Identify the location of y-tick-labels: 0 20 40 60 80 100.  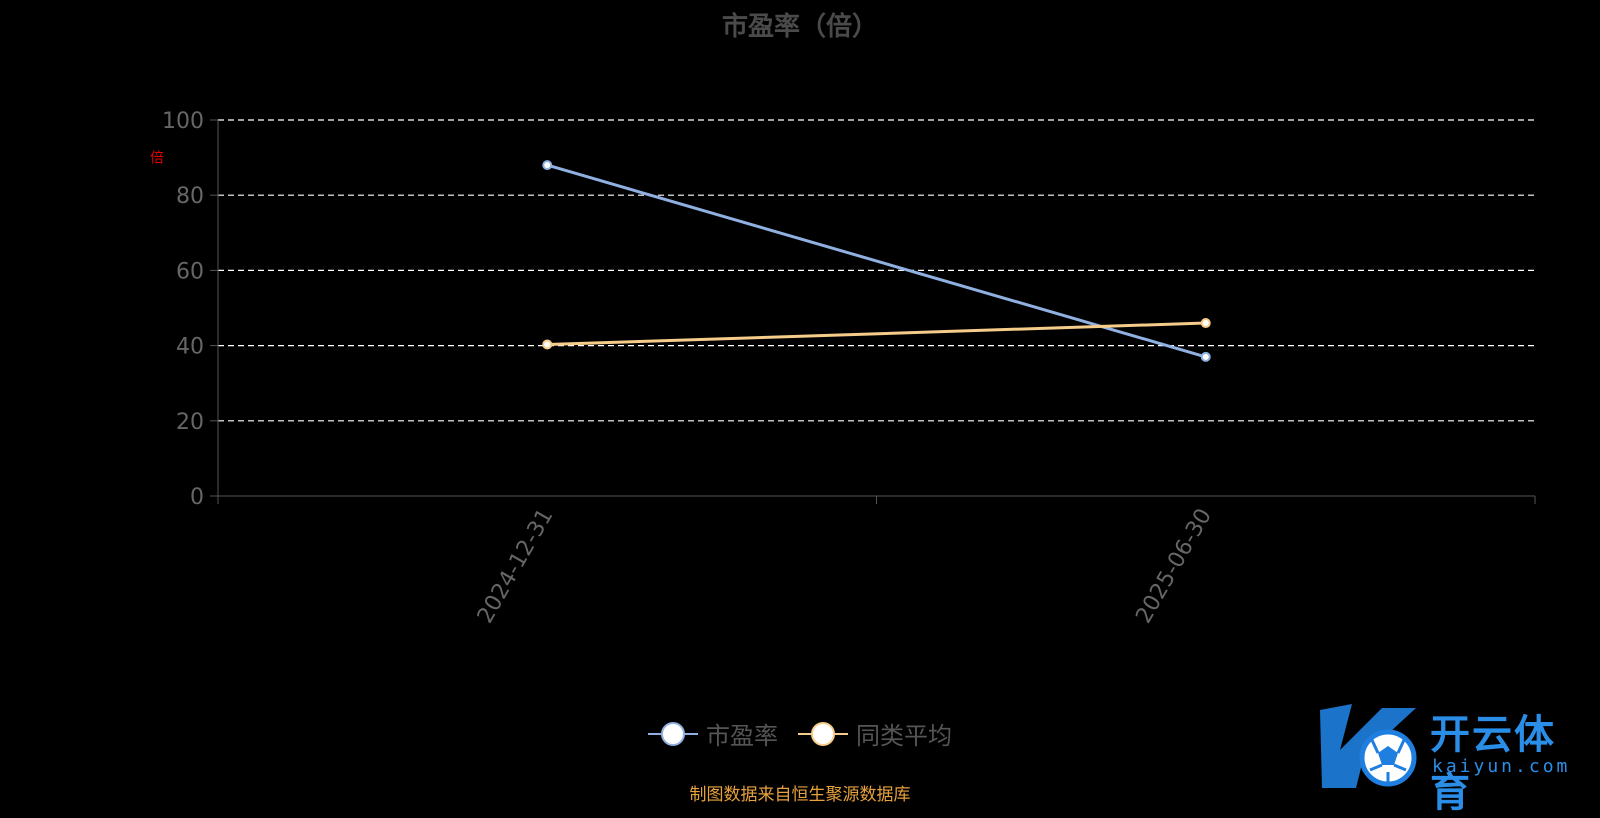
(183, 309).